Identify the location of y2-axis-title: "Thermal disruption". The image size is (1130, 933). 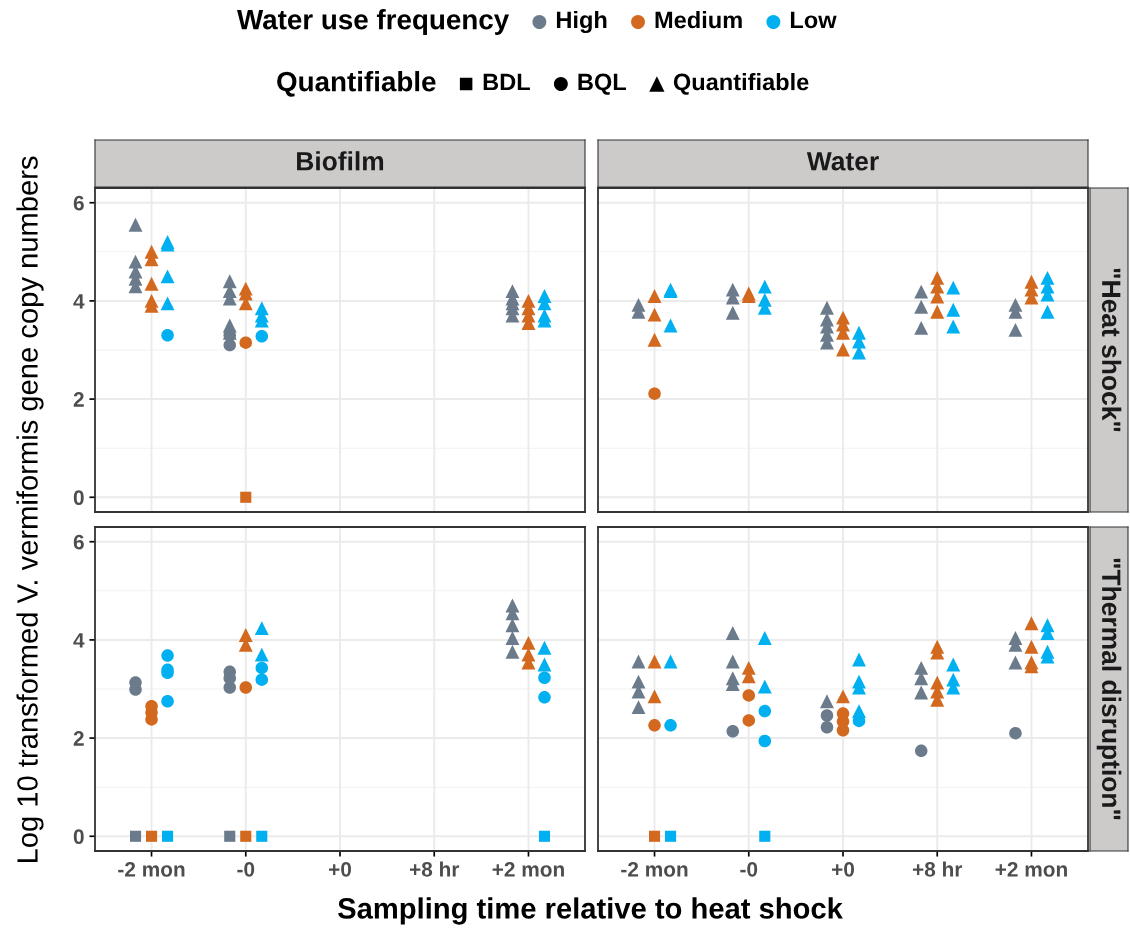
(1109, 689).